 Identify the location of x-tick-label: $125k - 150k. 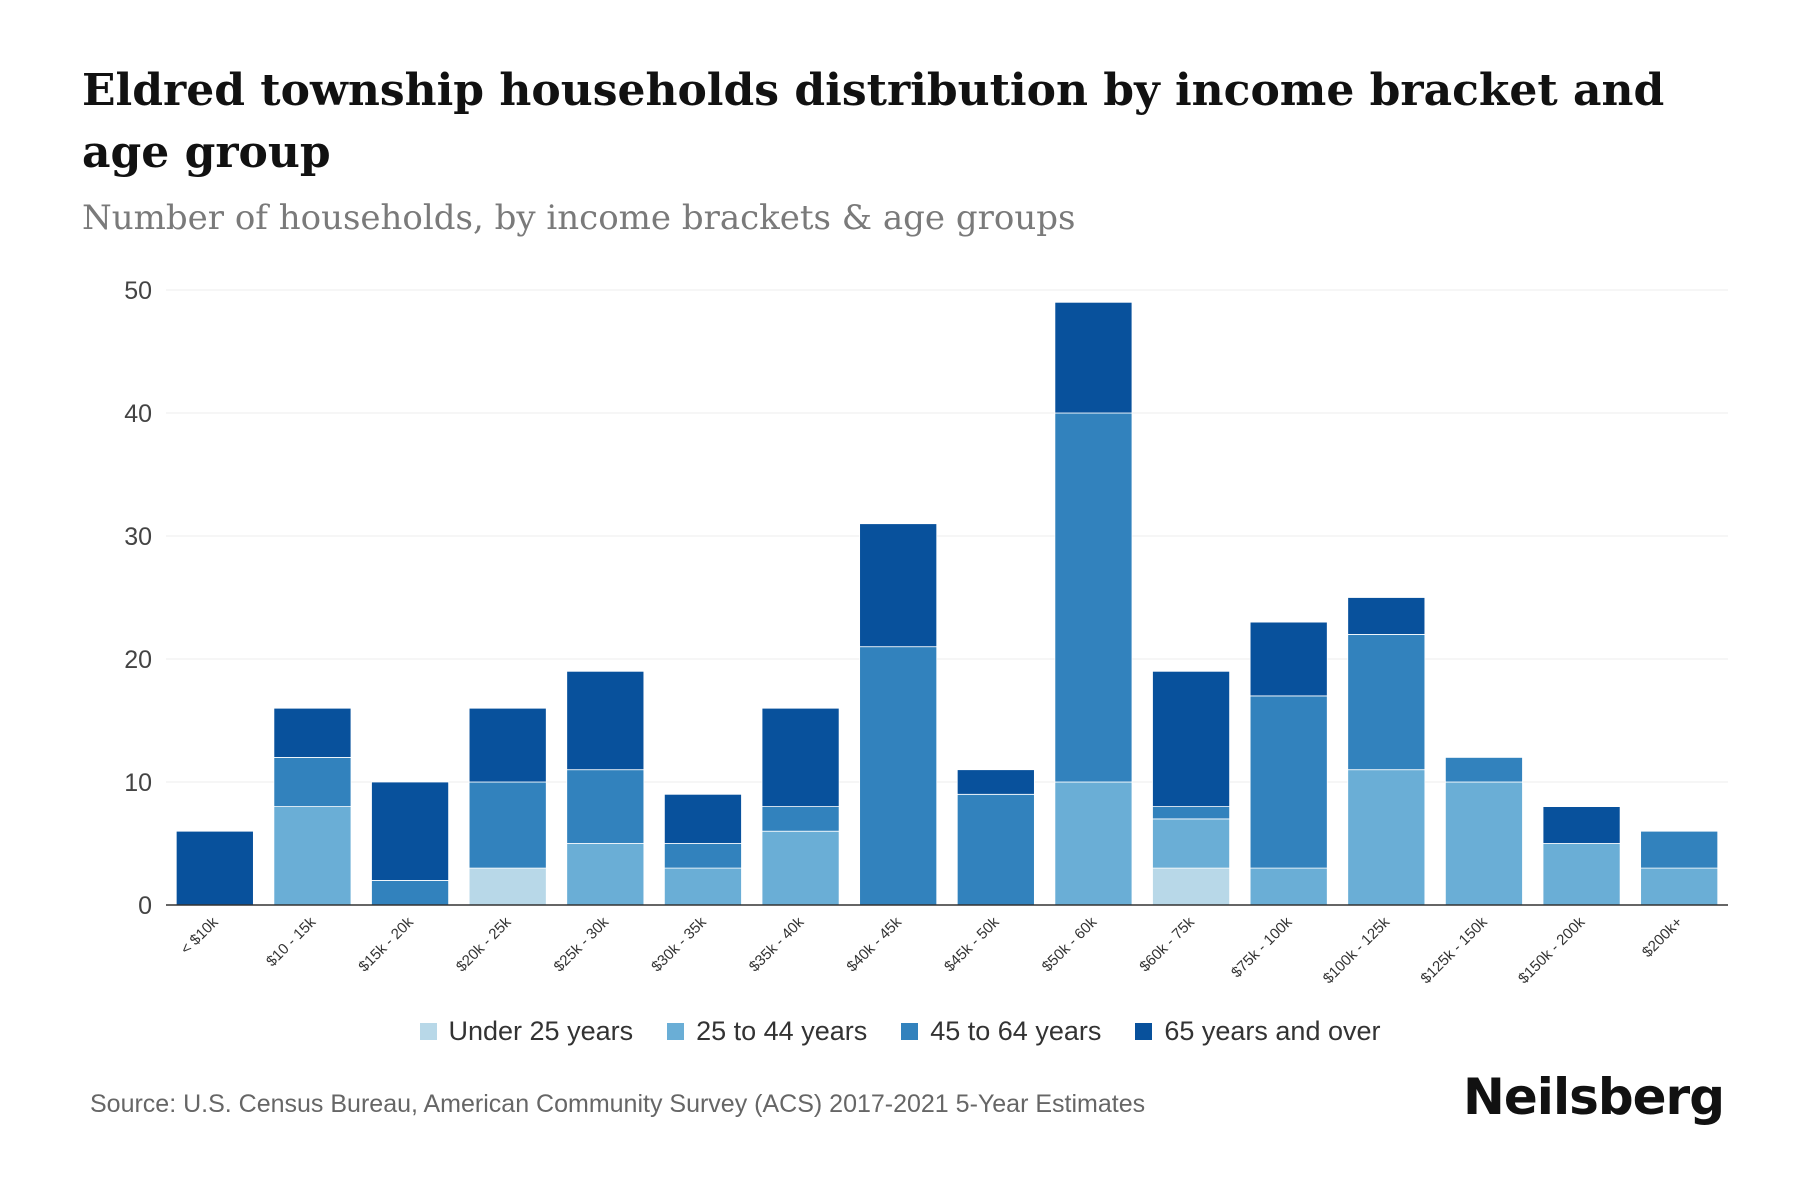
(1454, 950).